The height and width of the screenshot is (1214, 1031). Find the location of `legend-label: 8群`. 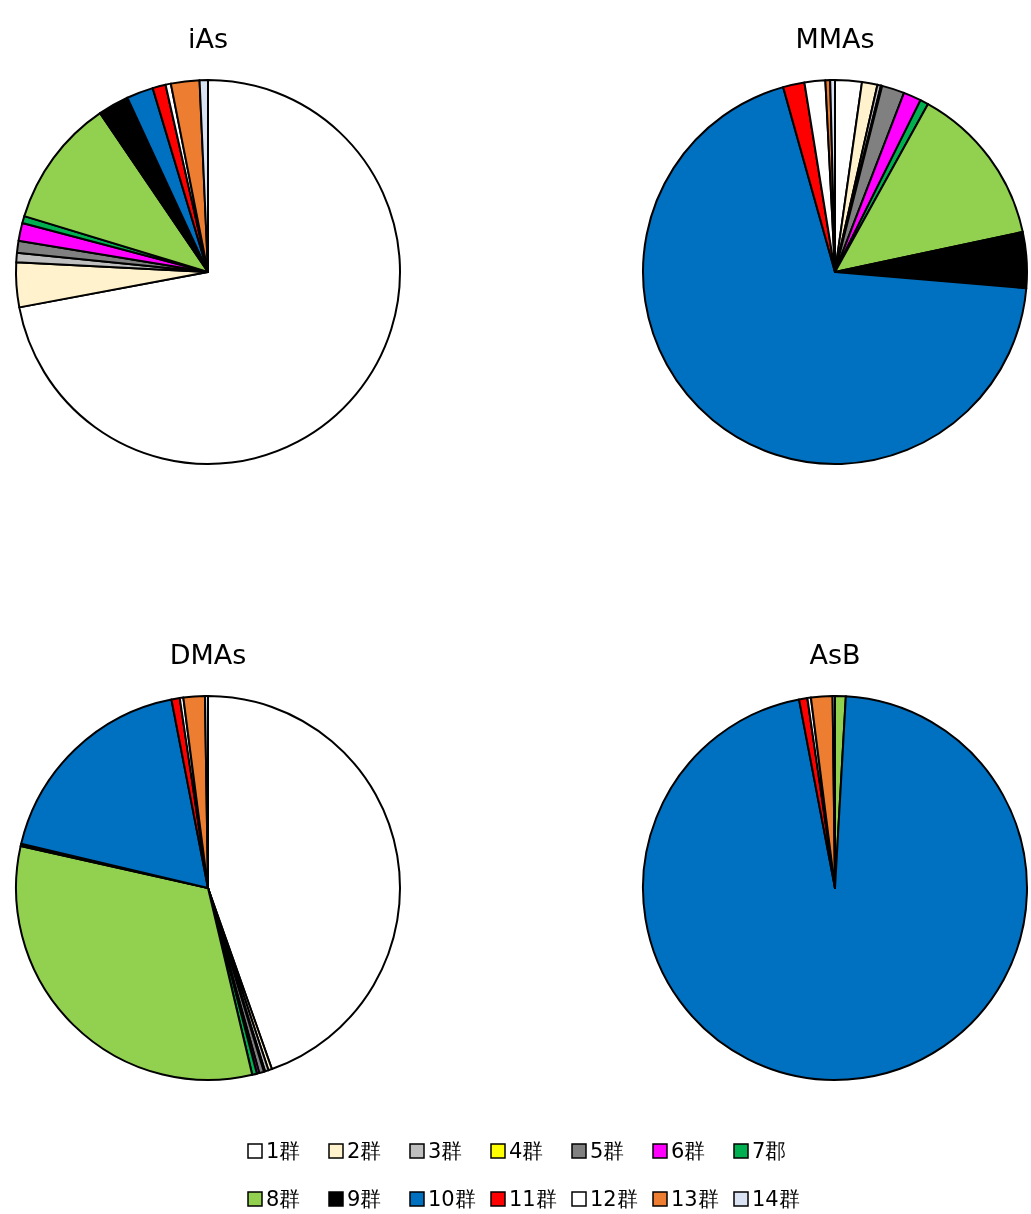

legend-label: 8群 is located at coordinates (283, 1199).